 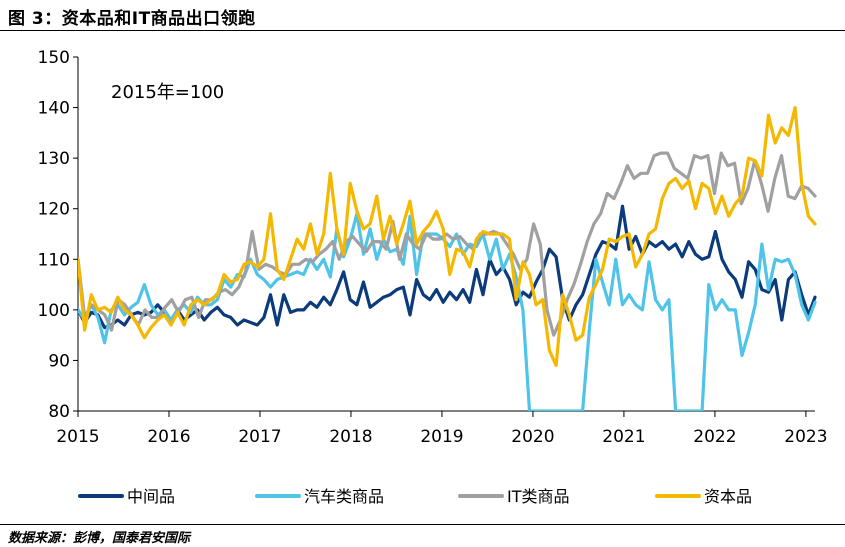 What do you see at coordinates (54, 159) in the screenshot?
I see `y-tick-label: 130` at bounding box center [54, 159].